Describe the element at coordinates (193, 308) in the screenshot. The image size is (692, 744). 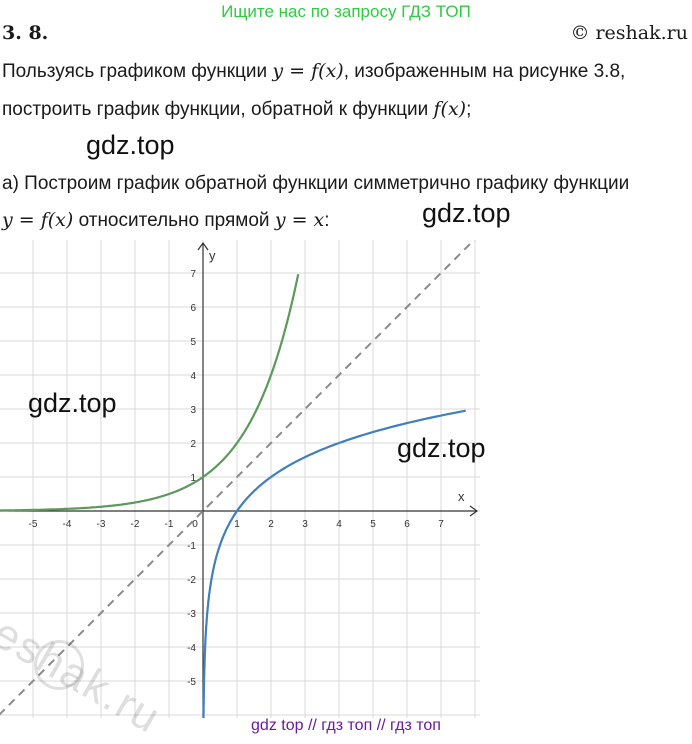
I see `y-tick-label: 6` at that location.